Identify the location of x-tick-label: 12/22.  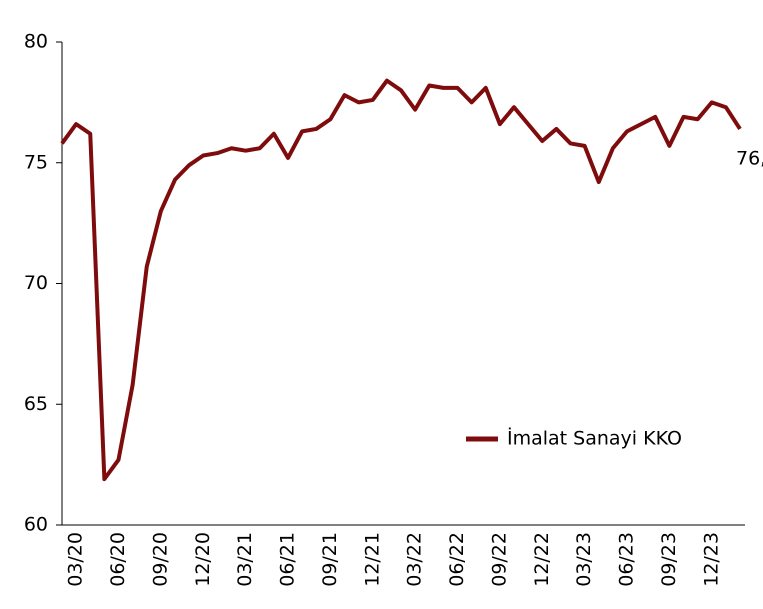
(542, 559).